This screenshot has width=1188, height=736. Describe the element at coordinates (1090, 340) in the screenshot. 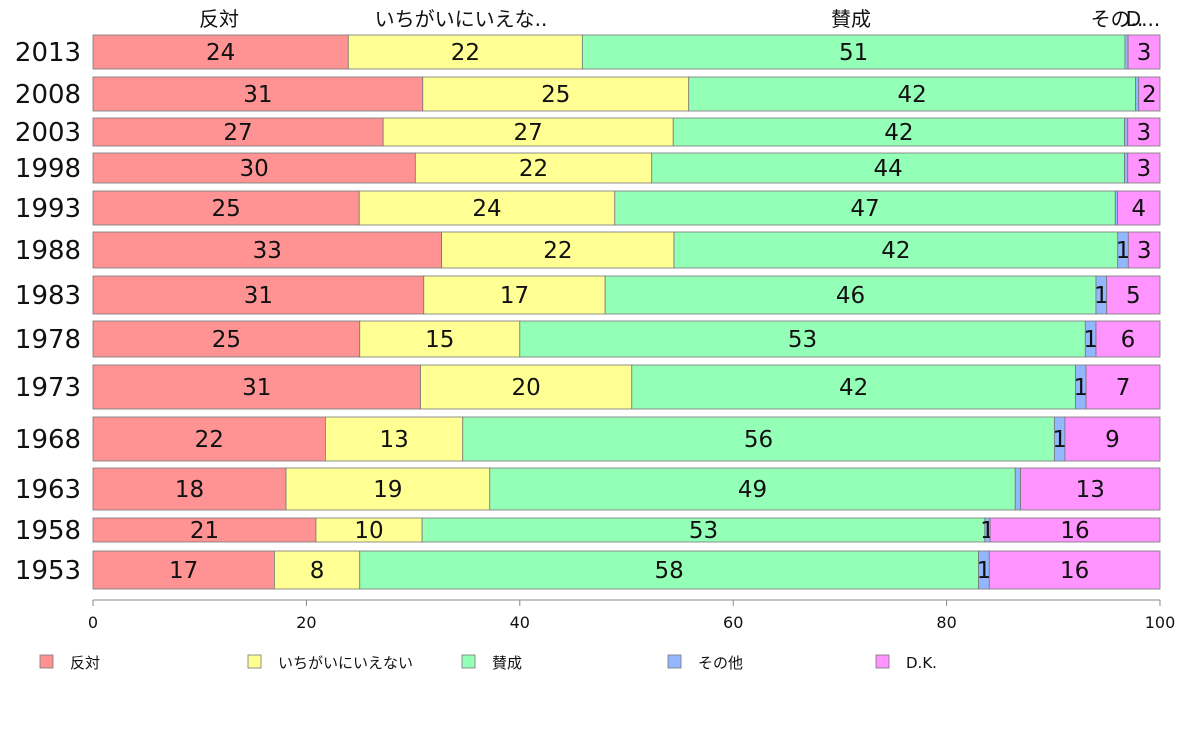

I see `value-label-1978-series-3: 1` at that location.